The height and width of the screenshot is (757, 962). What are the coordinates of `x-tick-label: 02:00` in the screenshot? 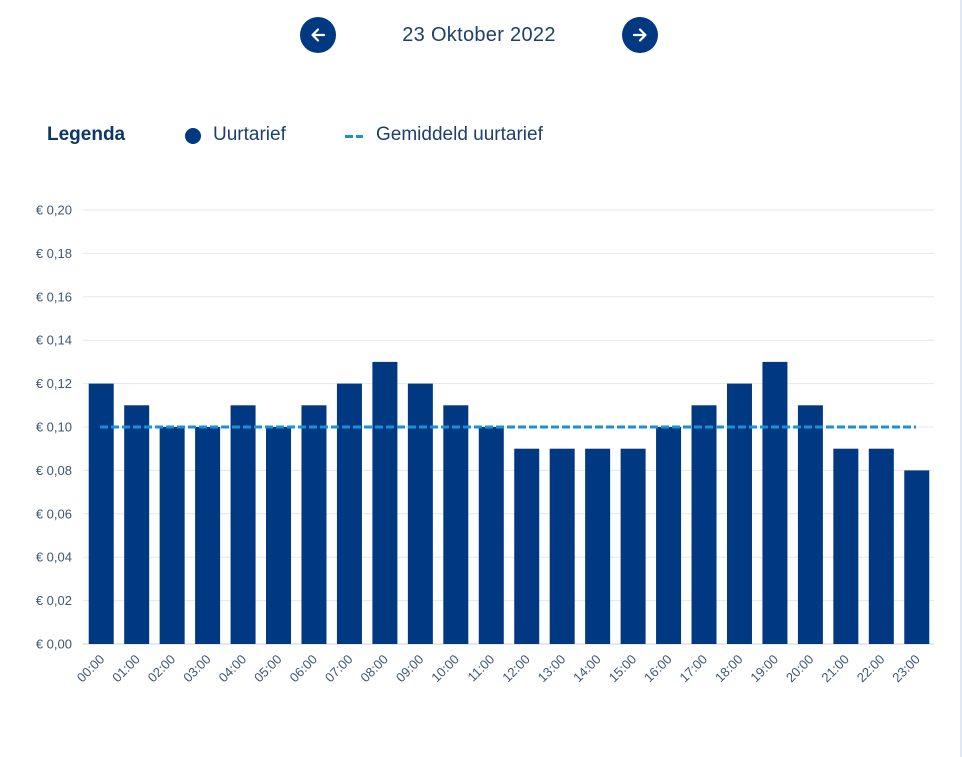 It's located at (162, 669).